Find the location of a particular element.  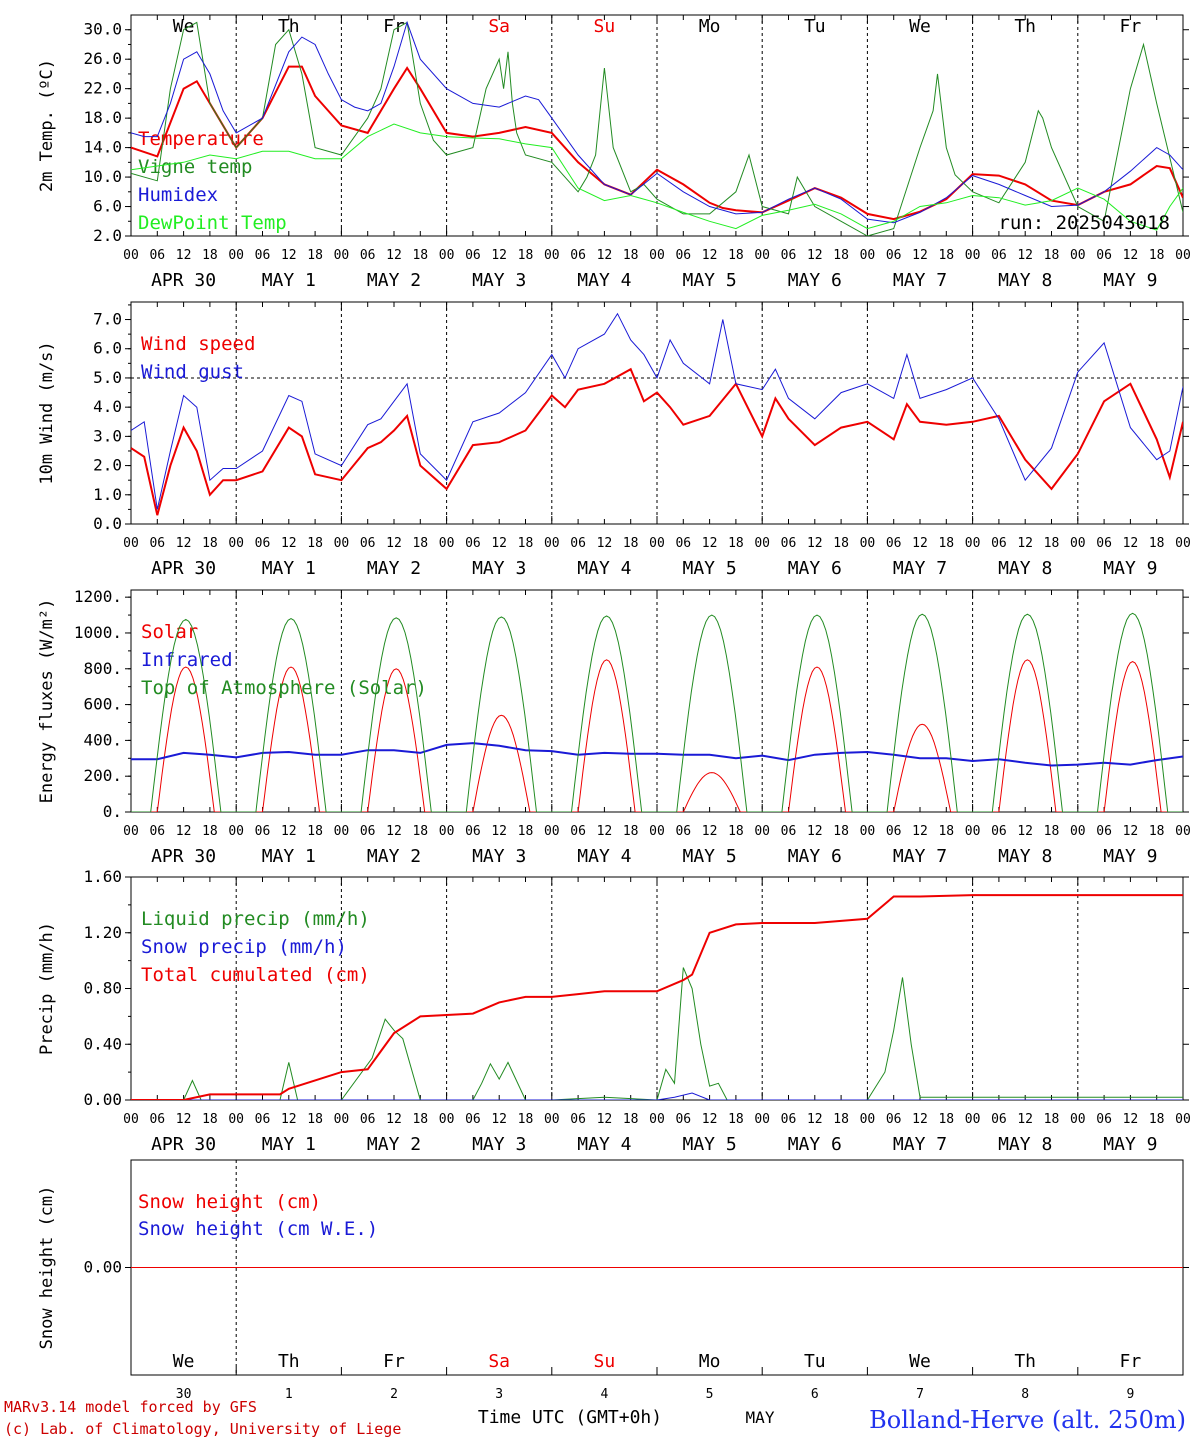

snow-day-number: 4 is located at coordinates (604, 1394).